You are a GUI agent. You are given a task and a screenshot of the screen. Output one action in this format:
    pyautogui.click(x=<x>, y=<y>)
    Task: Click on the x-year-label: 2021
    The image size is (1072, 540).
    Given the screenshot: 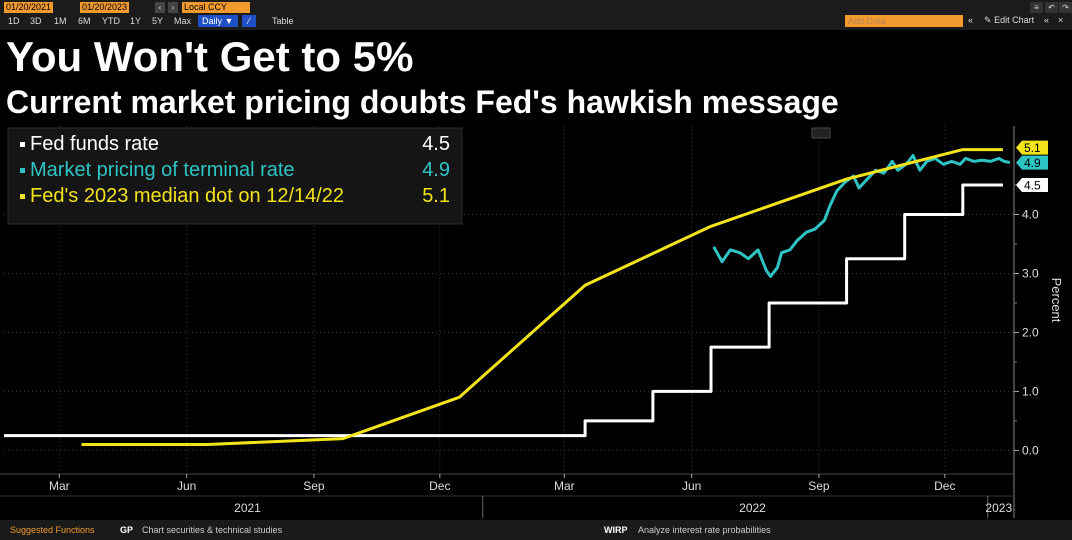 What is the action you would take?
    pyautogui.click(x=247, y=508)
    